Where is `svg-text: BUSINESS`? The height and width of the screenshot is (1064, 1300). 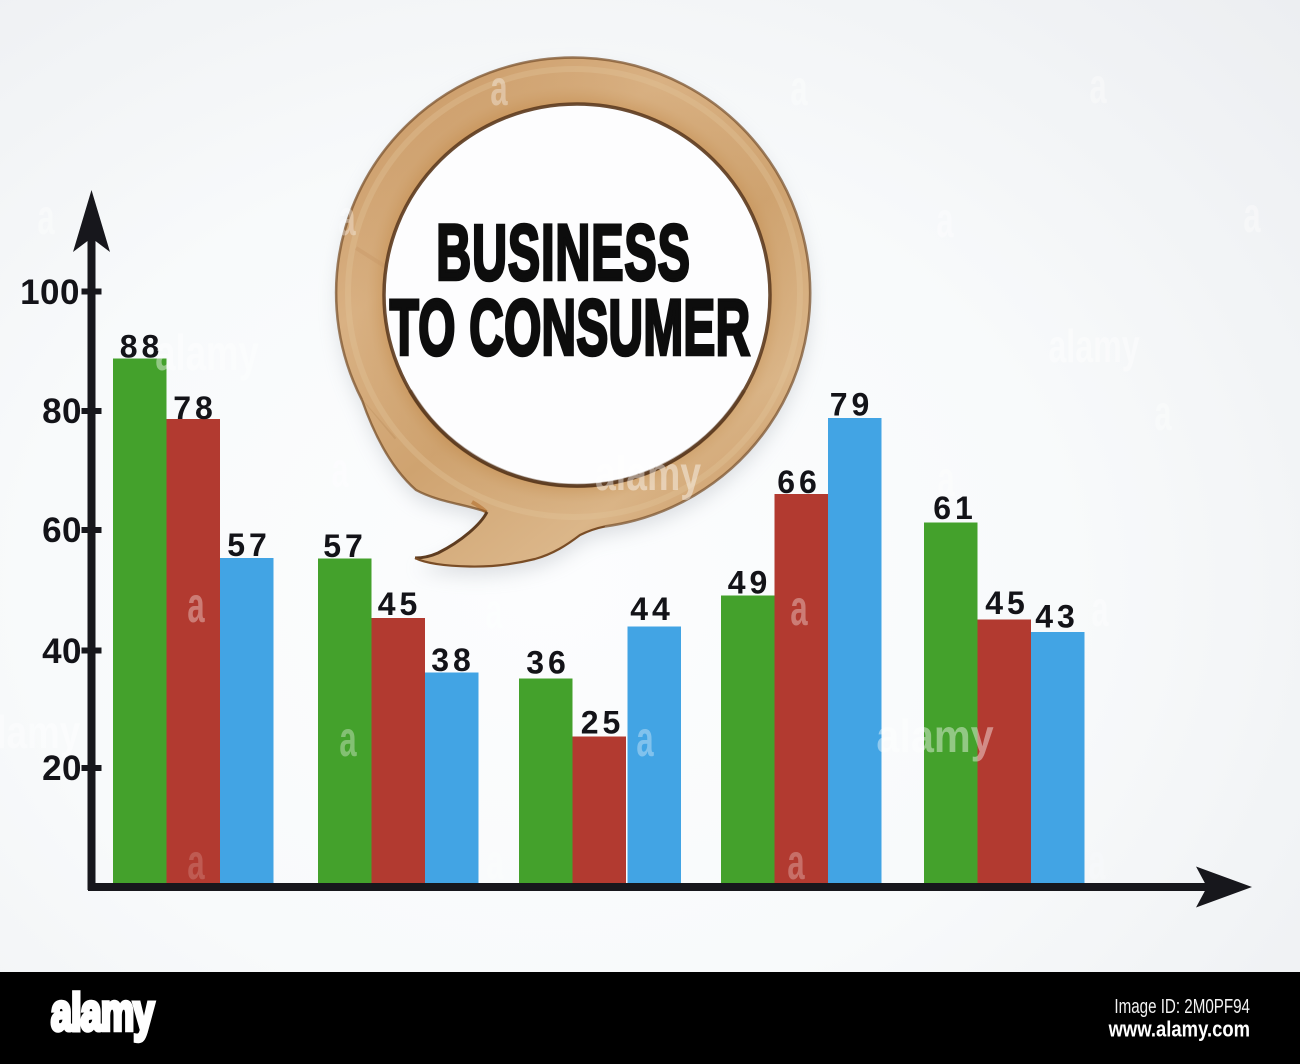
svg-text: BUSINESS is located at coordinates (563, 252).